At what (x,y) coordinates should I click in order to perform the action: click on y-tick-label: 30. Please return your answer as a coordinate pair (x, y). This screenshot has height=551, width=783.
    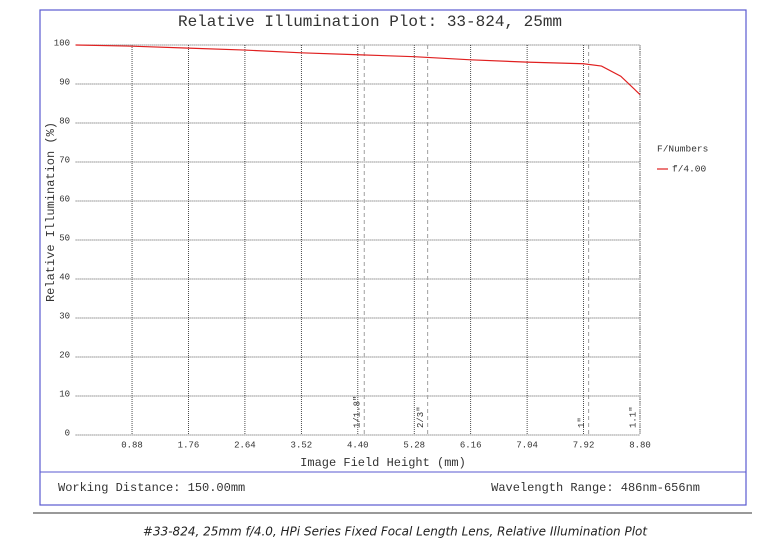
    Looking at the image, I should click on (64, 316).